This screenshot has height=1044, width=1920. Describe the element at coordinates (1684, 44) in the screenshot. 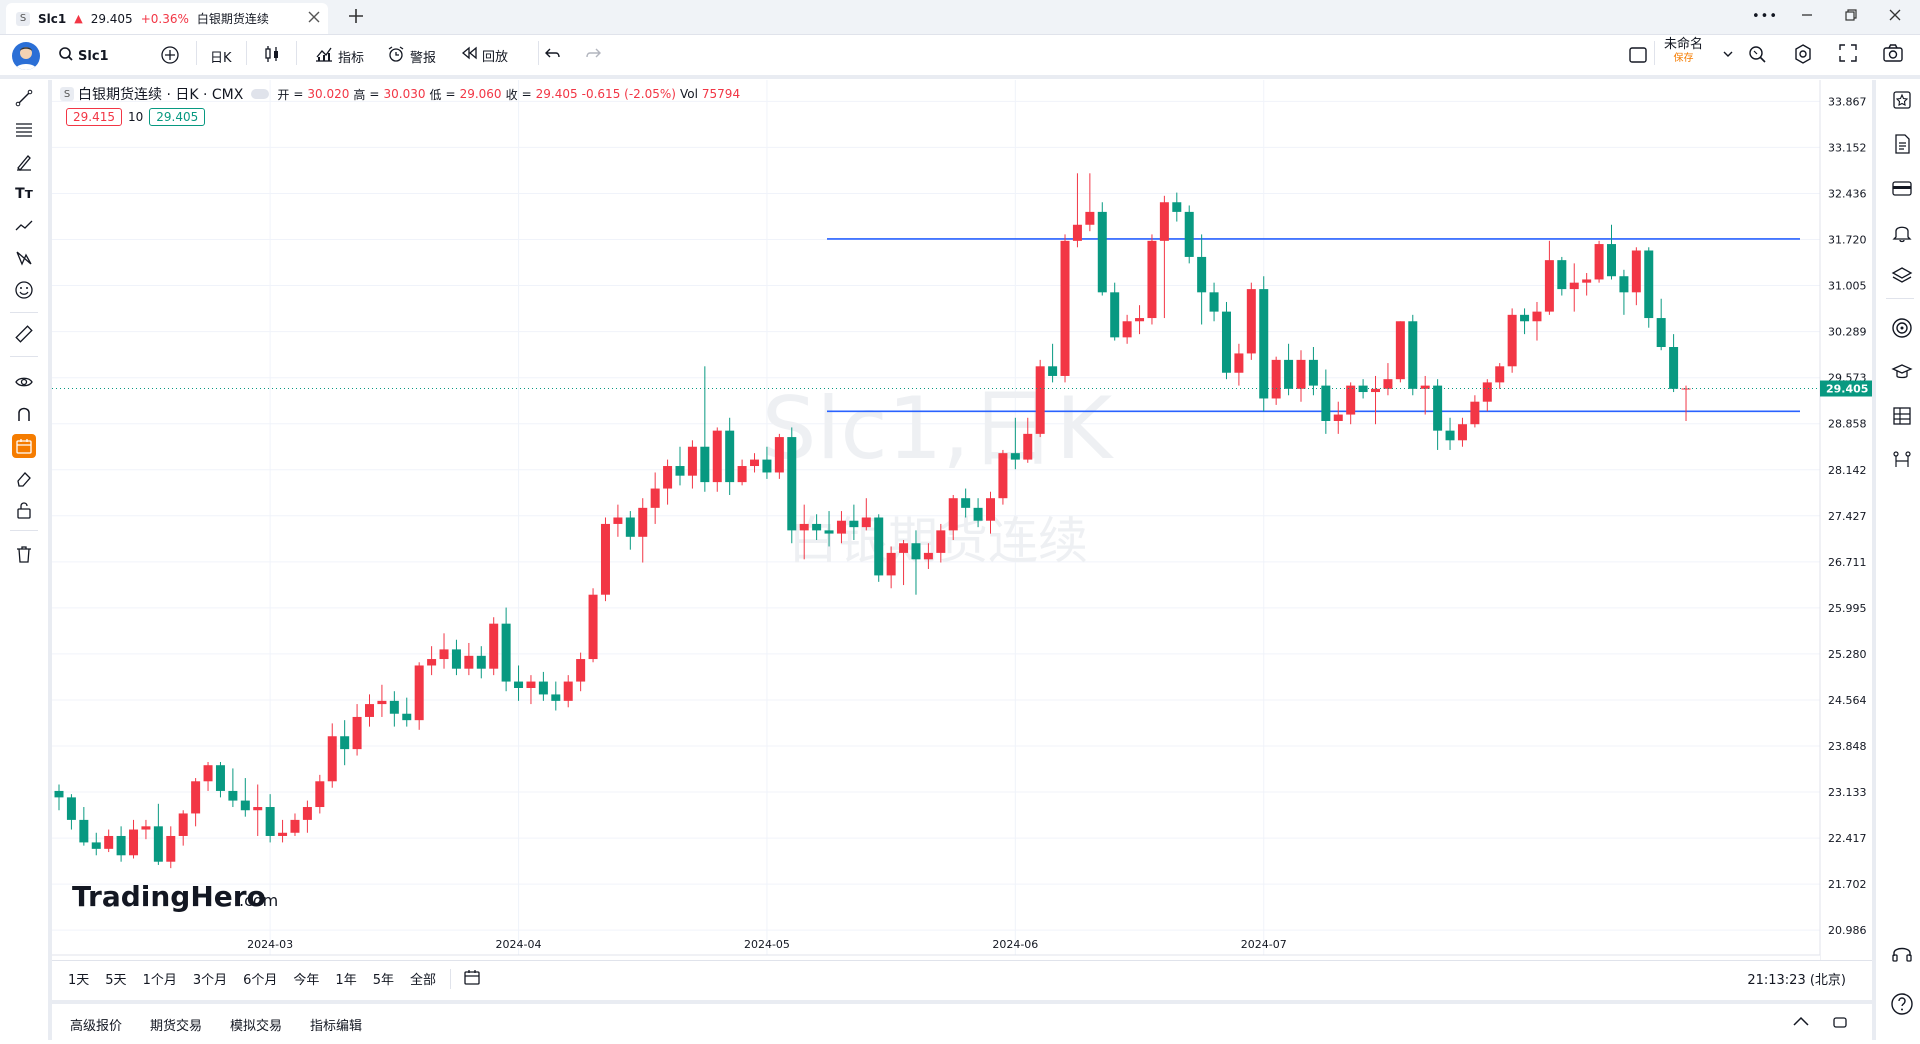

I see `layout-name: 未命名` at that location.